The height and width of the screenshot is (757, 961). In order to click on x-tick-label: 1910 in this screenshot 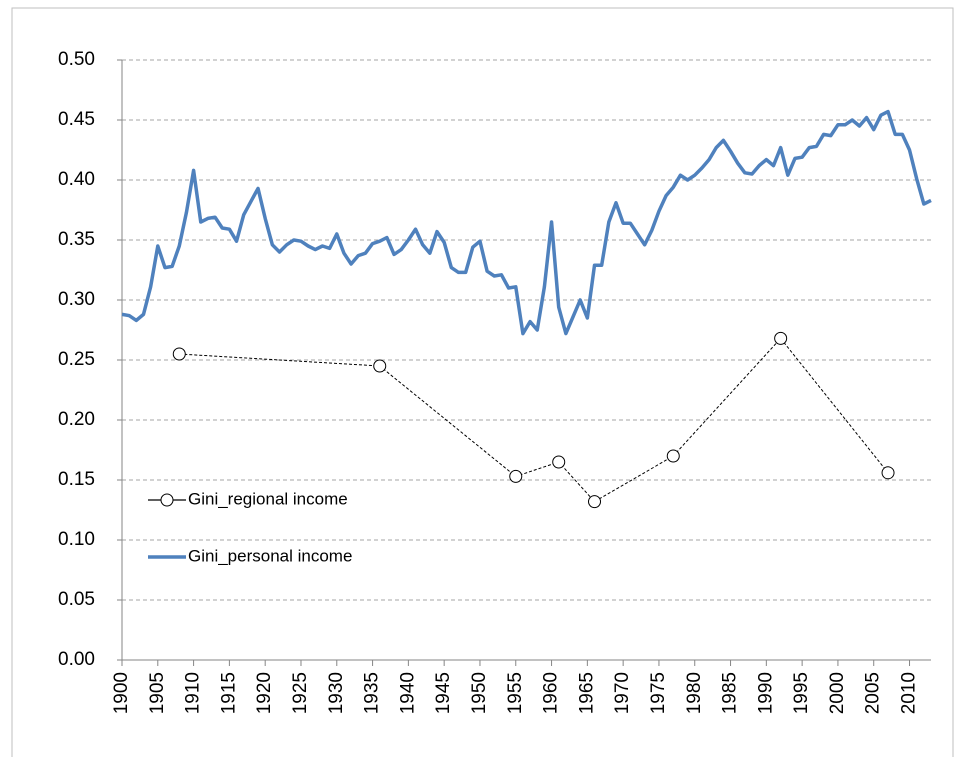, I will do `click(193, 693)`.